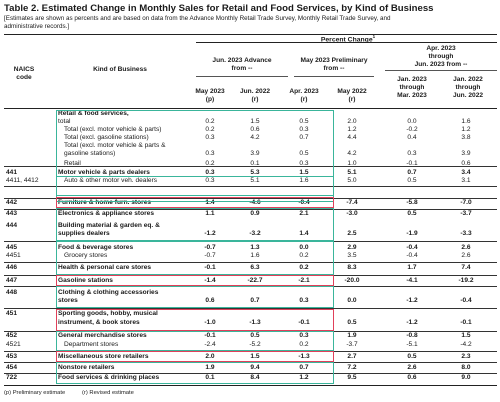  Describe the element at coordinates (352, 233) in the screenshot. I see `percent-value-cell: 2.5` at that location.